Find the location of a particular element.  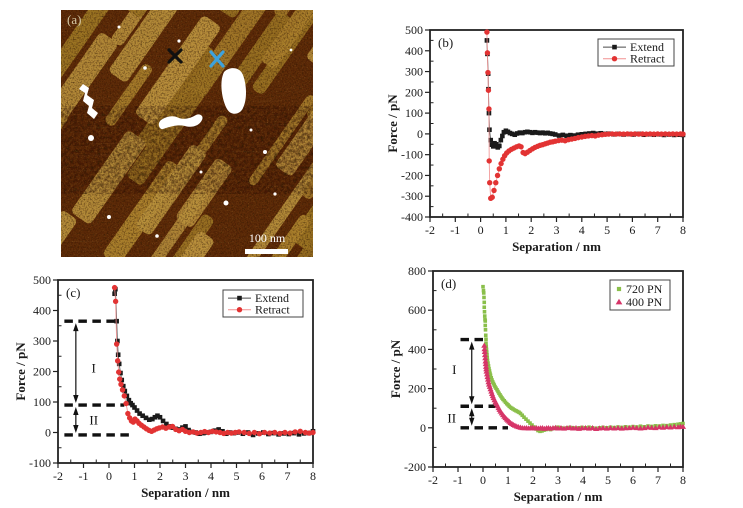

white-features is located at coordinates (186, 131).